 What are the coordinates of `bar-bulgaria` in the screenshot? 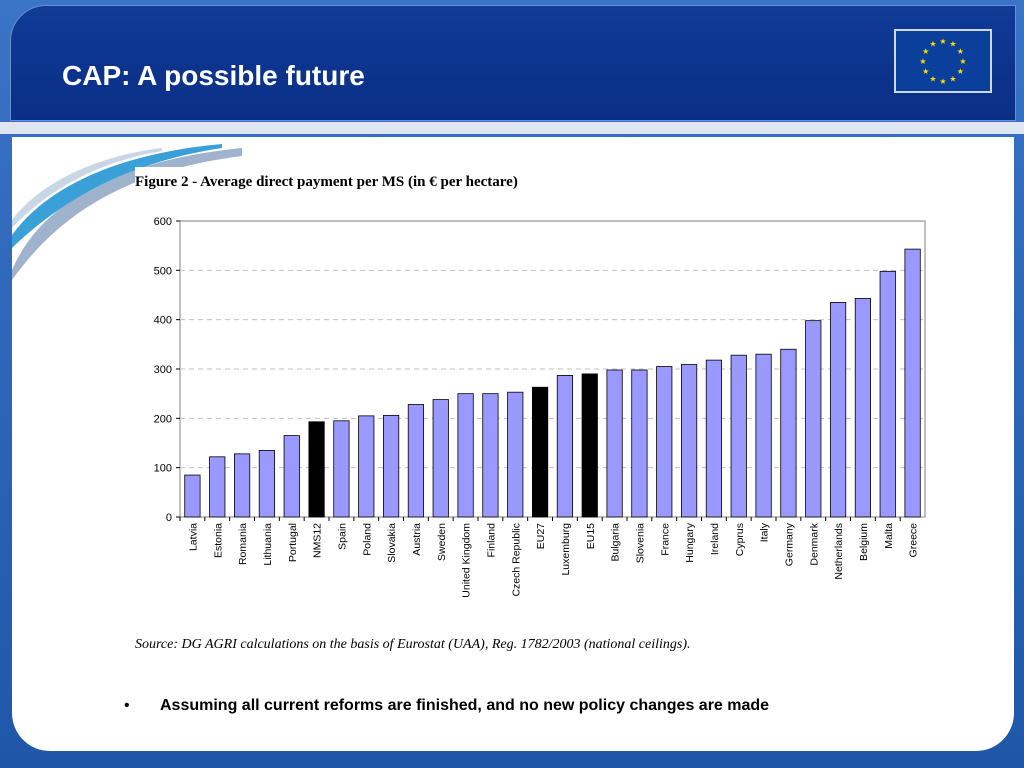 It's located at (614, 443).